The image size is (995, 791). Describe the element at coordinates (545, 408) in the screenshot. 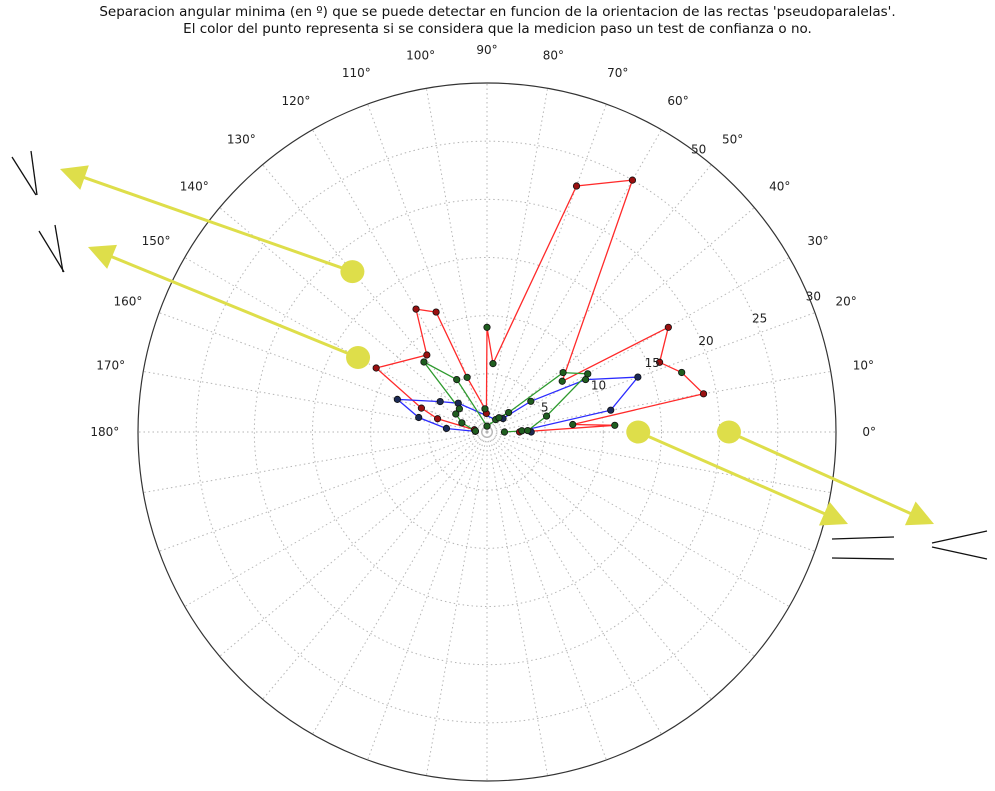

I see `radial-tick-label: 5` at that location.